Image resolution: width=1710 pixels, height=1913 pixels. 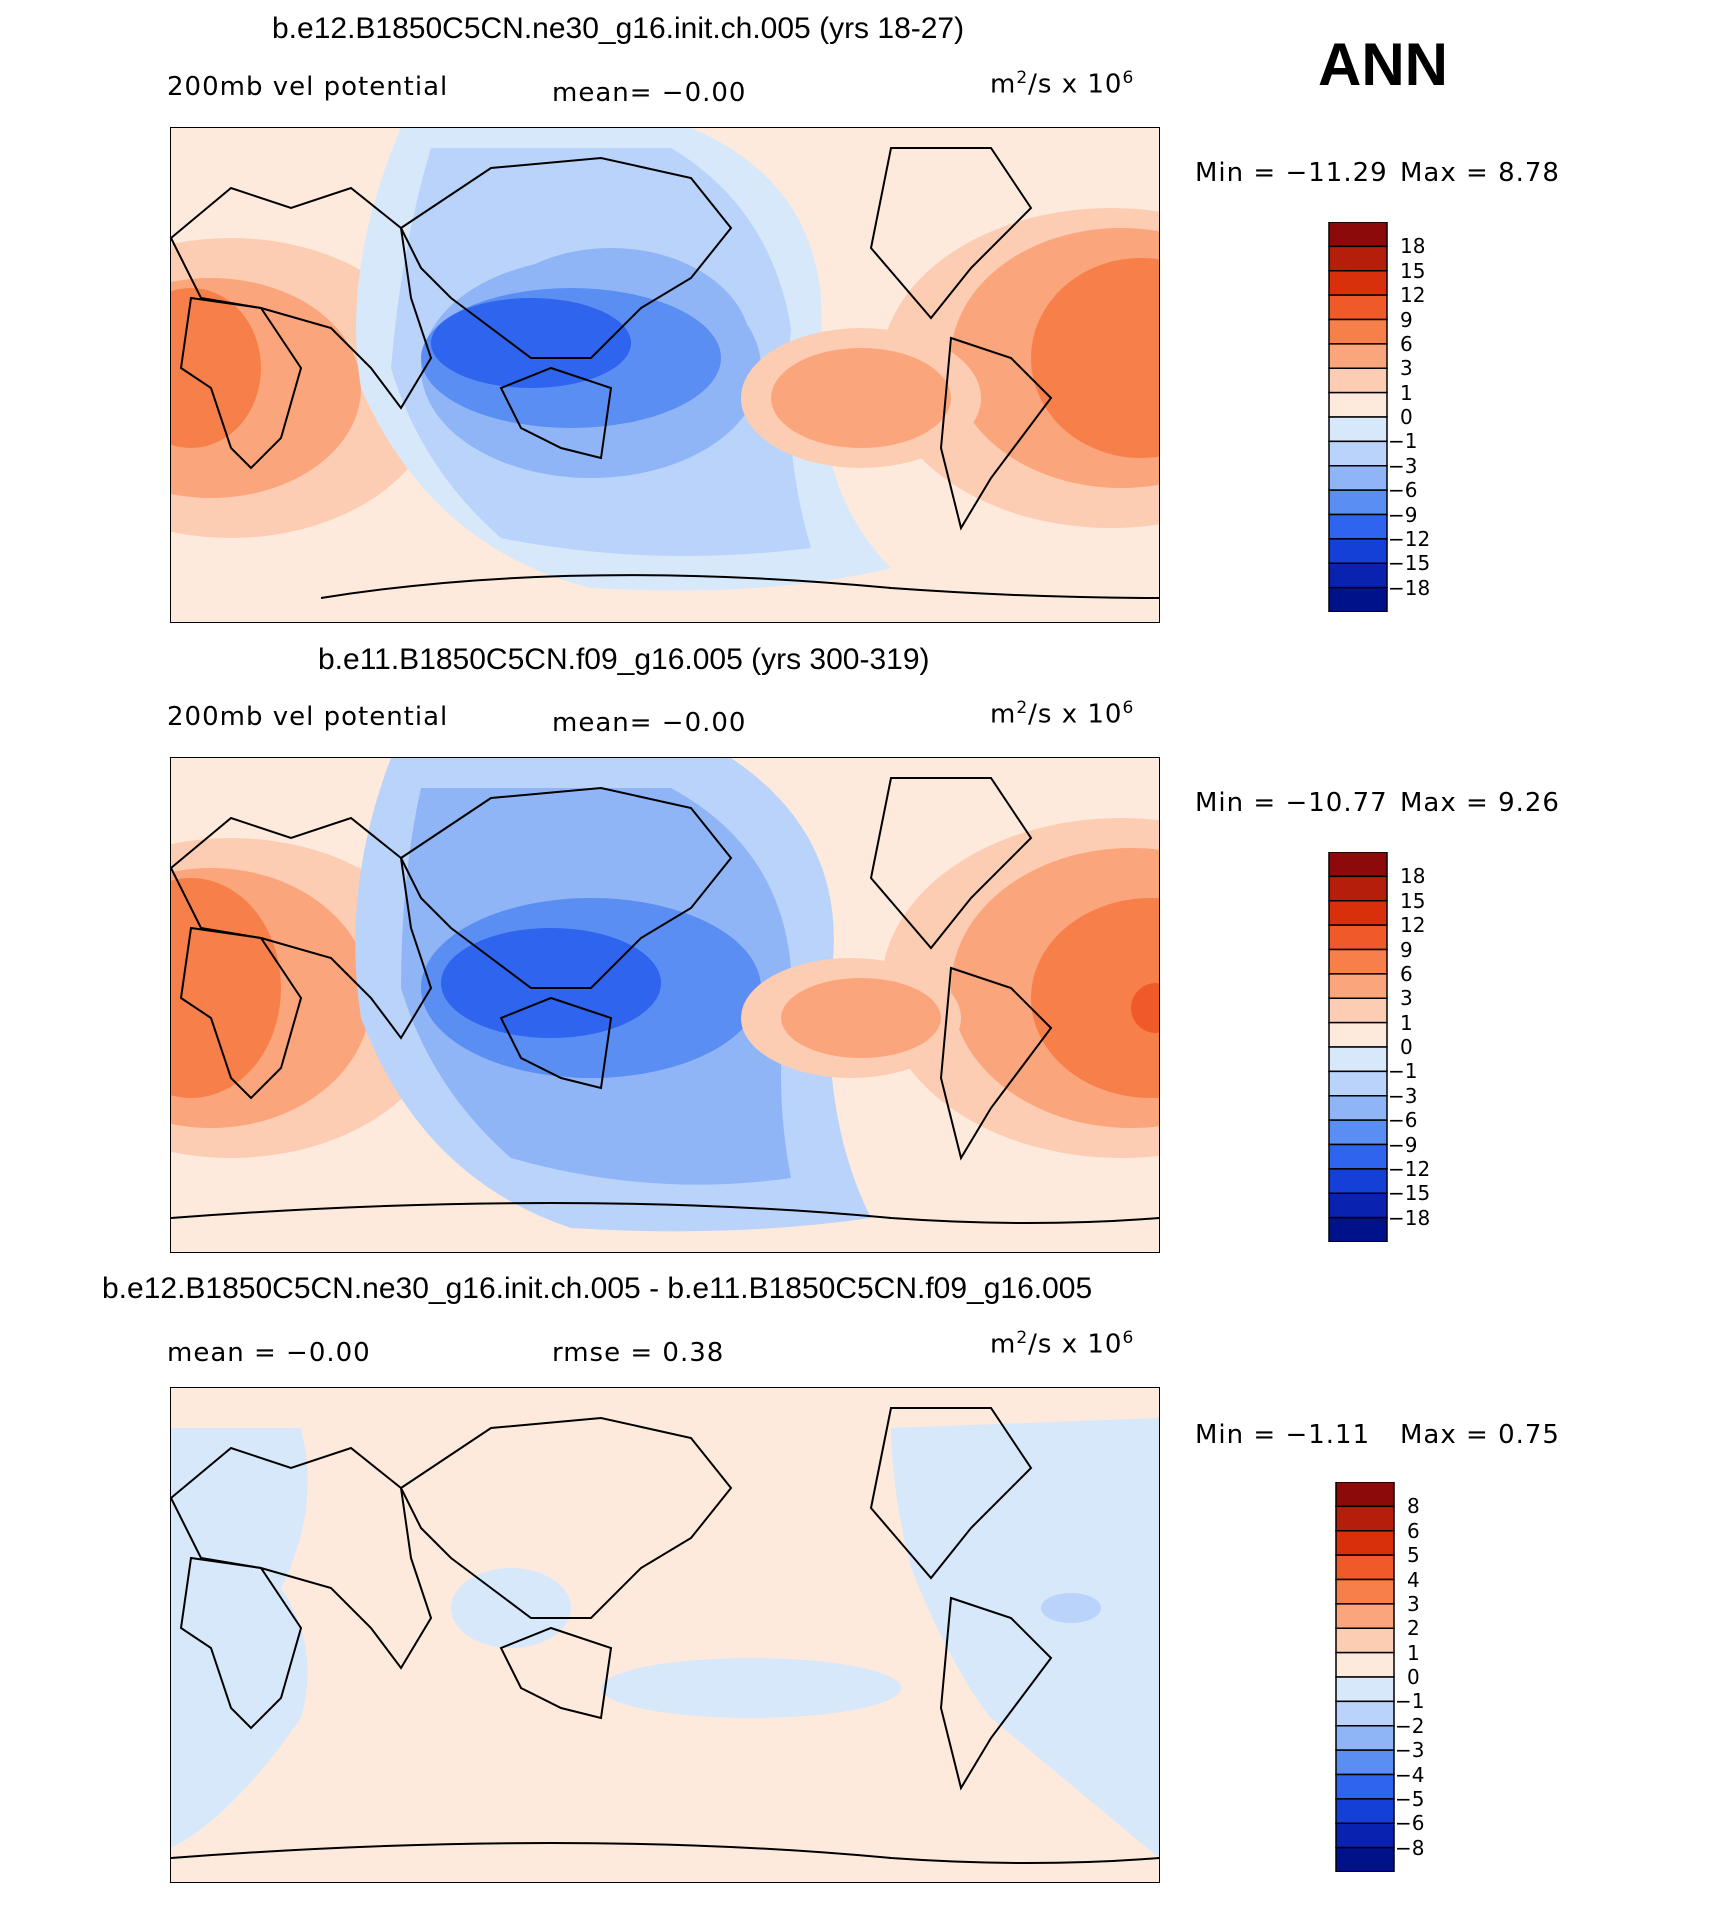 I want to click on panel-1-colorbar, so click(x=1358, y=417).